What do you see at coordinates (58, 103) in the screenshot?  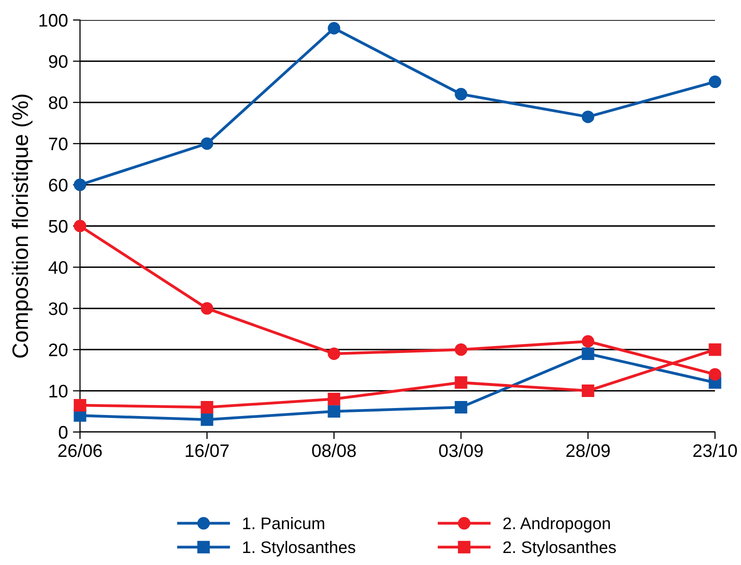 I see `y-tick-label: 80` at bounding box center [58, 103].